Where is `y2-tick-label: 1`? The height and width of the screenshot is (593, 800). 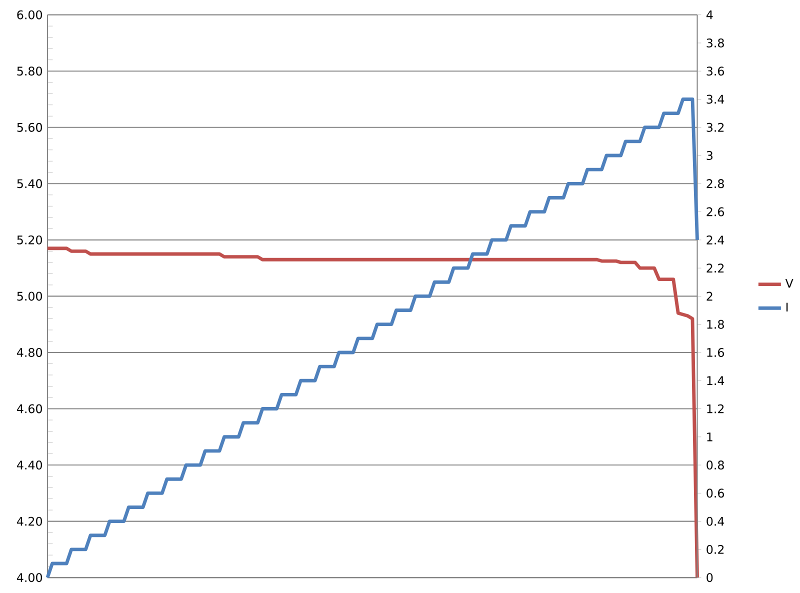 y2-tick-label: 1 is located at coordinates (709, 437).